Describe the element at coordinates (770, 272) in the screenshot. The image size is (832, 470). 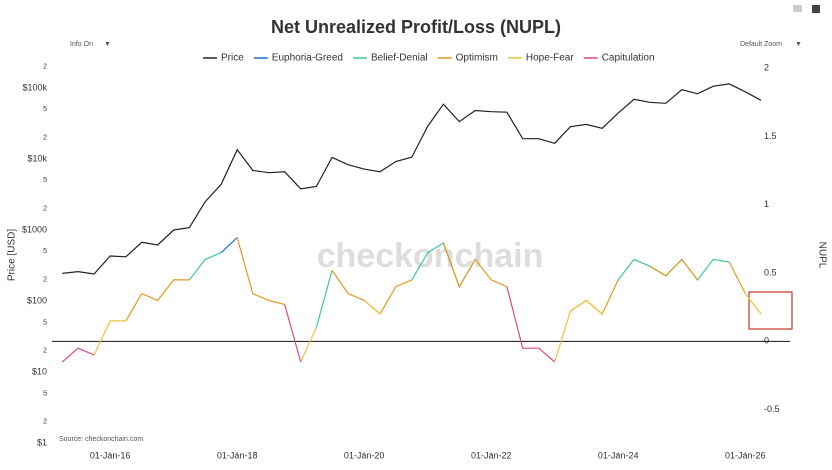
I see `y2-tick-label: 0.5` at that location.